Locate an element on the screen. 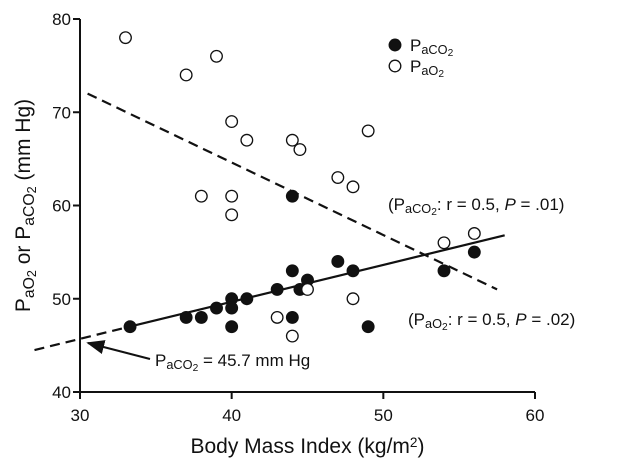 The width and height of the screenshot is (623, 463). text-segment: (mm Hg) is located at coordinates (23, 143).